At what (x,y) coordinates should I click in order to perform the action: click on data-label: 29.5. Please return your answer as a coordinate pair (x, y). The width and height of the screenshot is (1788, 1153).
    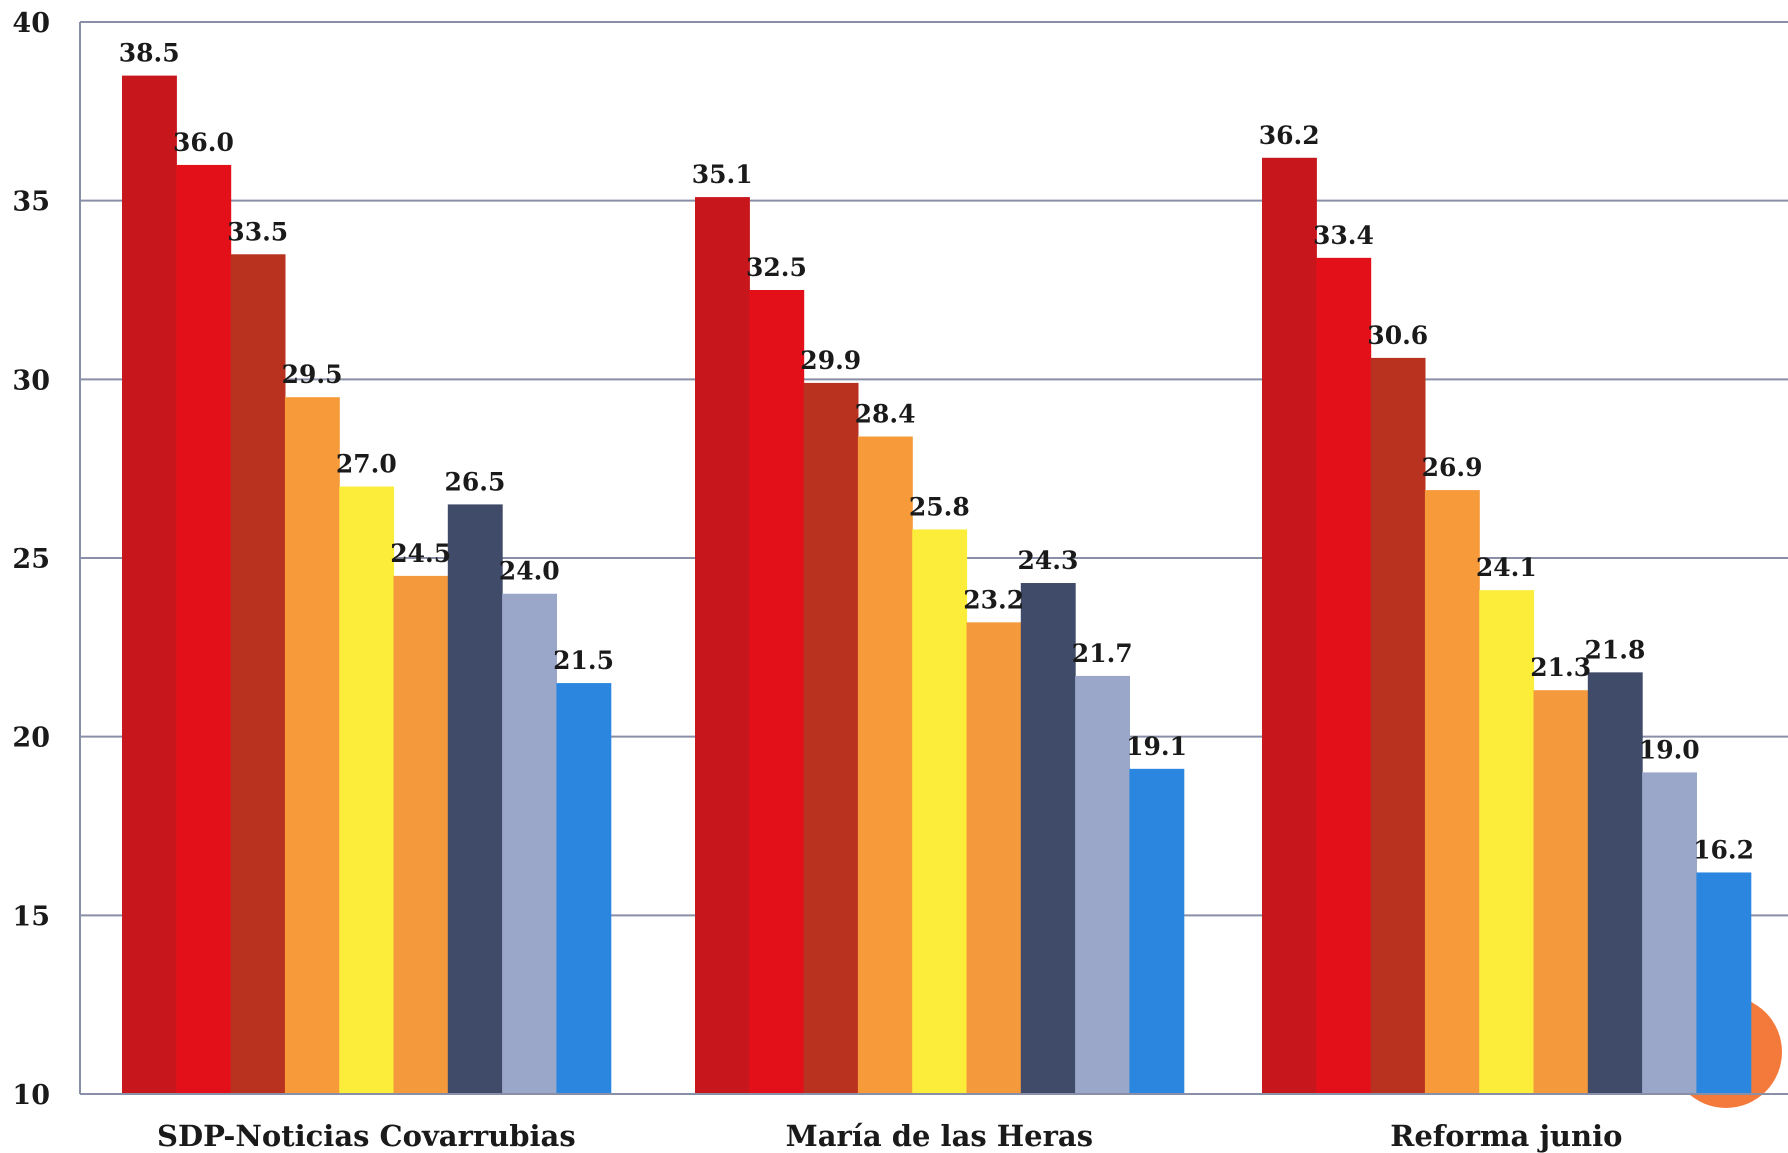
    Looking at the image, I should click on (312, 374).